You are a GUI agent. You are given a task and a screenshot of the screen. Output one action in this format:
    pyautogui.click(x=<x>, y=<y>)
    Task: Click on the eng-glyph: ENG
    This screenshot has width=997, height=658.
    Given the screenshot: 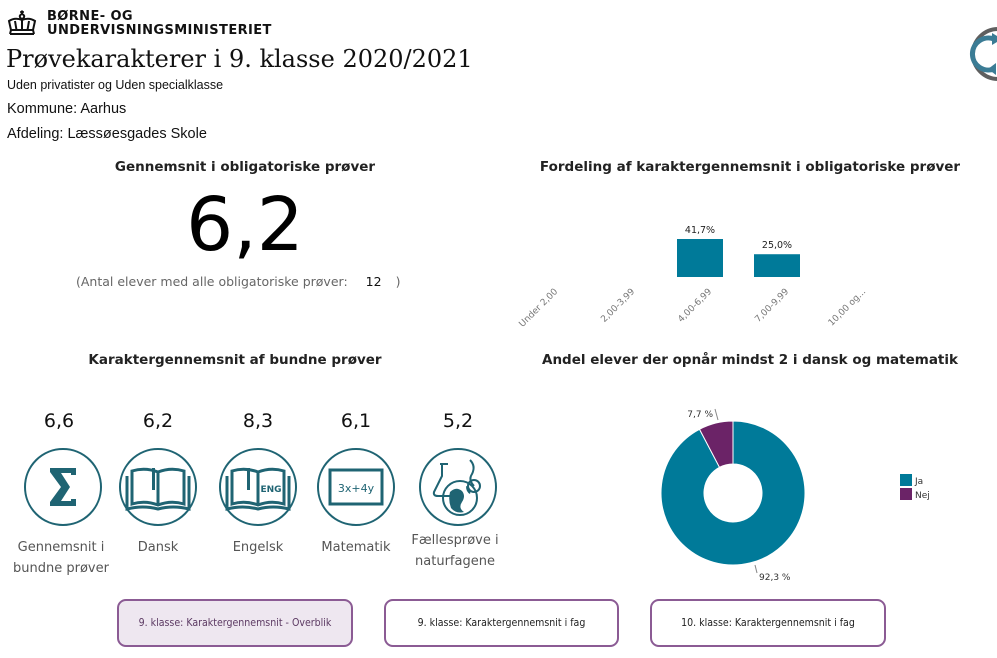 What is the action you would take?
    pyautogui.click(x=270, y=490)
    